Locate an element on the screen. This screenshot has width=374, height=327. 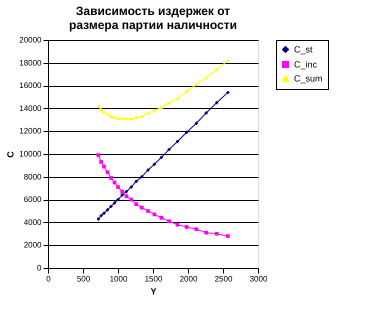
x-tick-label: 3000 is located at coordinates (259, 279).